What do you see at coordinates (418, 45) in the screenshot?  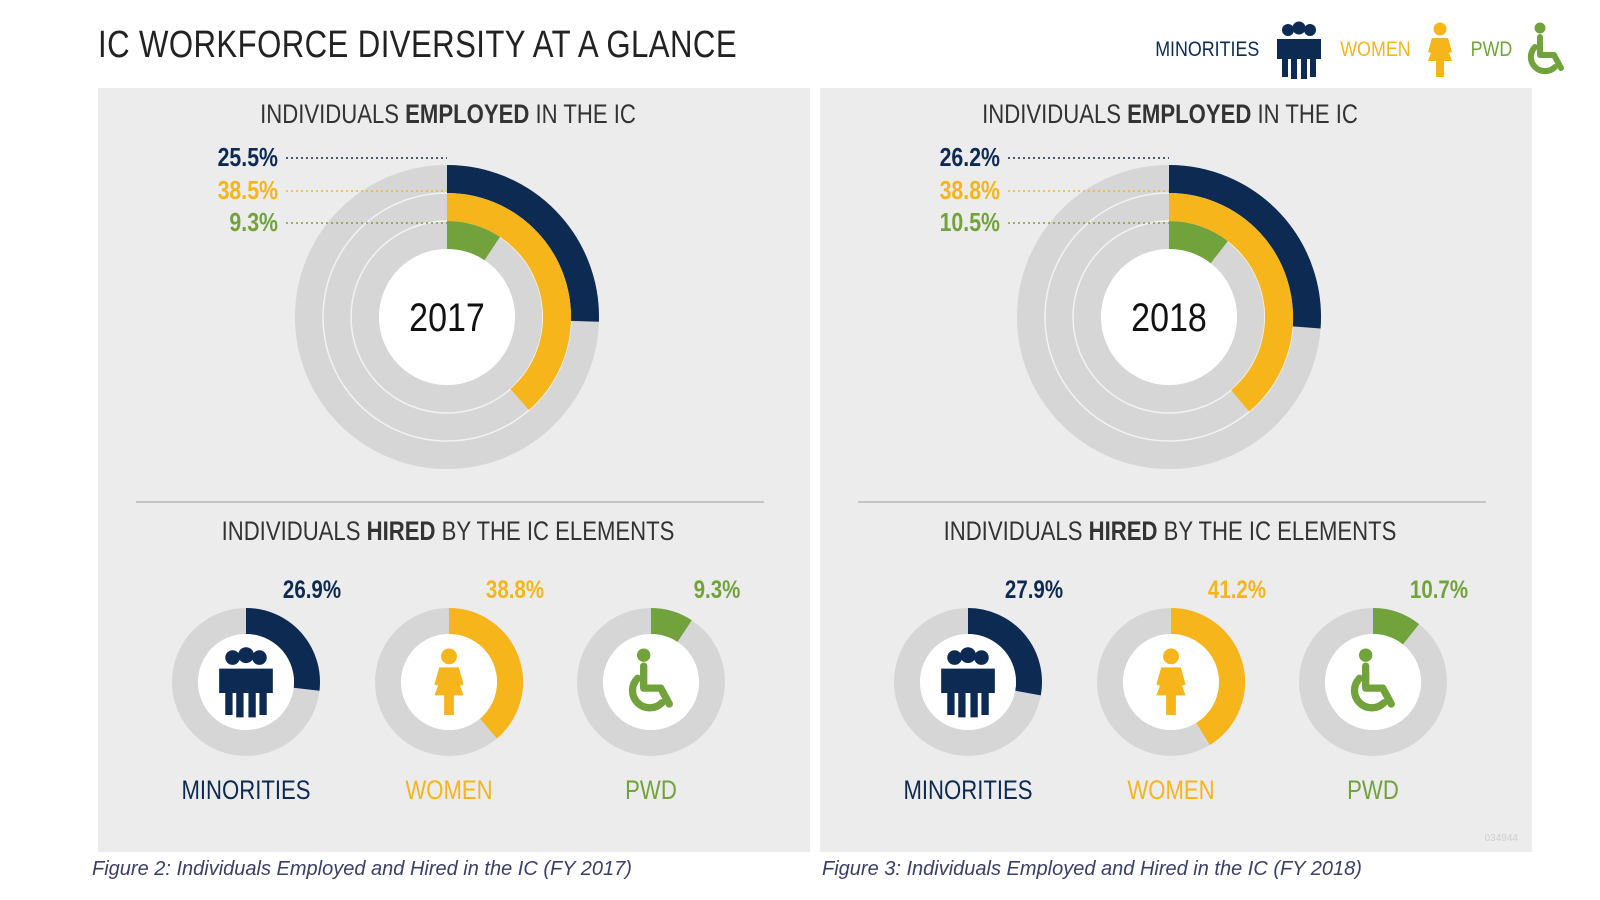 I see `page-title: IC WORKFORCE DIVERSITY AT A GLANCE` at bounding box center [418, 45].